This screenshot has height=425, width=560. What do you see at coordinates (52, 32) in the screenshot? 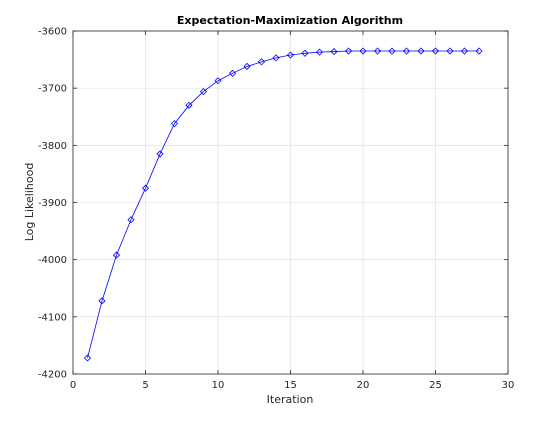
I see `y-tick-label: -3600` at bounding box center [52, 32].